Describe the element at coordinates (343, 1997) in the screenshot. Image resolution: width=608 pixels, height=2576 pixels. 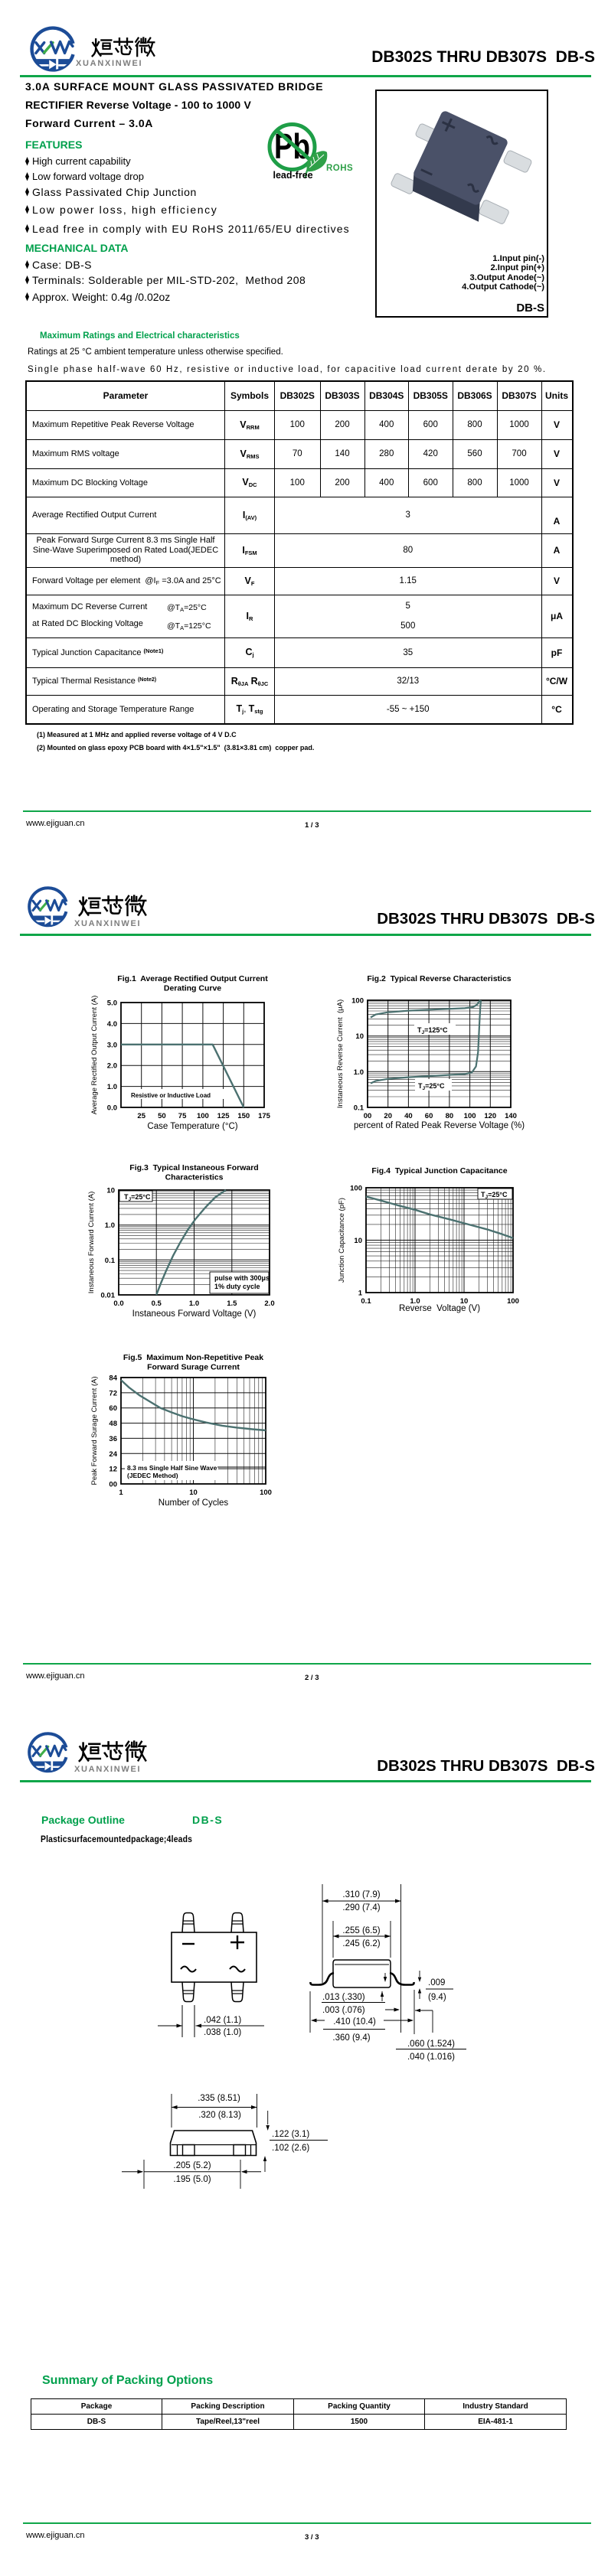
I see `svg-text: .013 (.330)` at that location.